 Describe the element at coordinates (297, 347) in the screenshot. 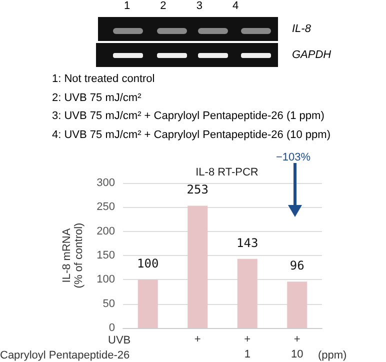

I see `x-tick-label: + 10` at that location.